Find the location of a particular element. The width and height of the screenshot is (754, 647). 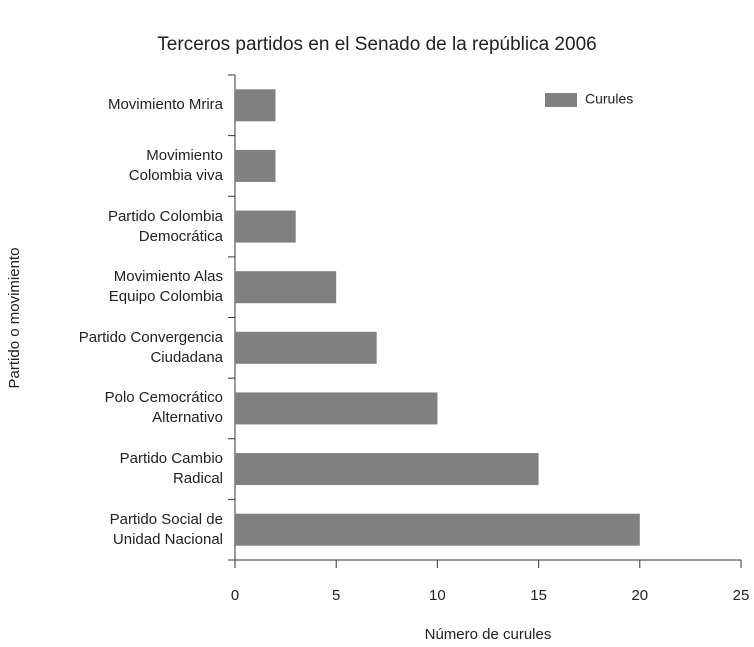

x-tick-label: 25 is located at coordinates (741, 595).